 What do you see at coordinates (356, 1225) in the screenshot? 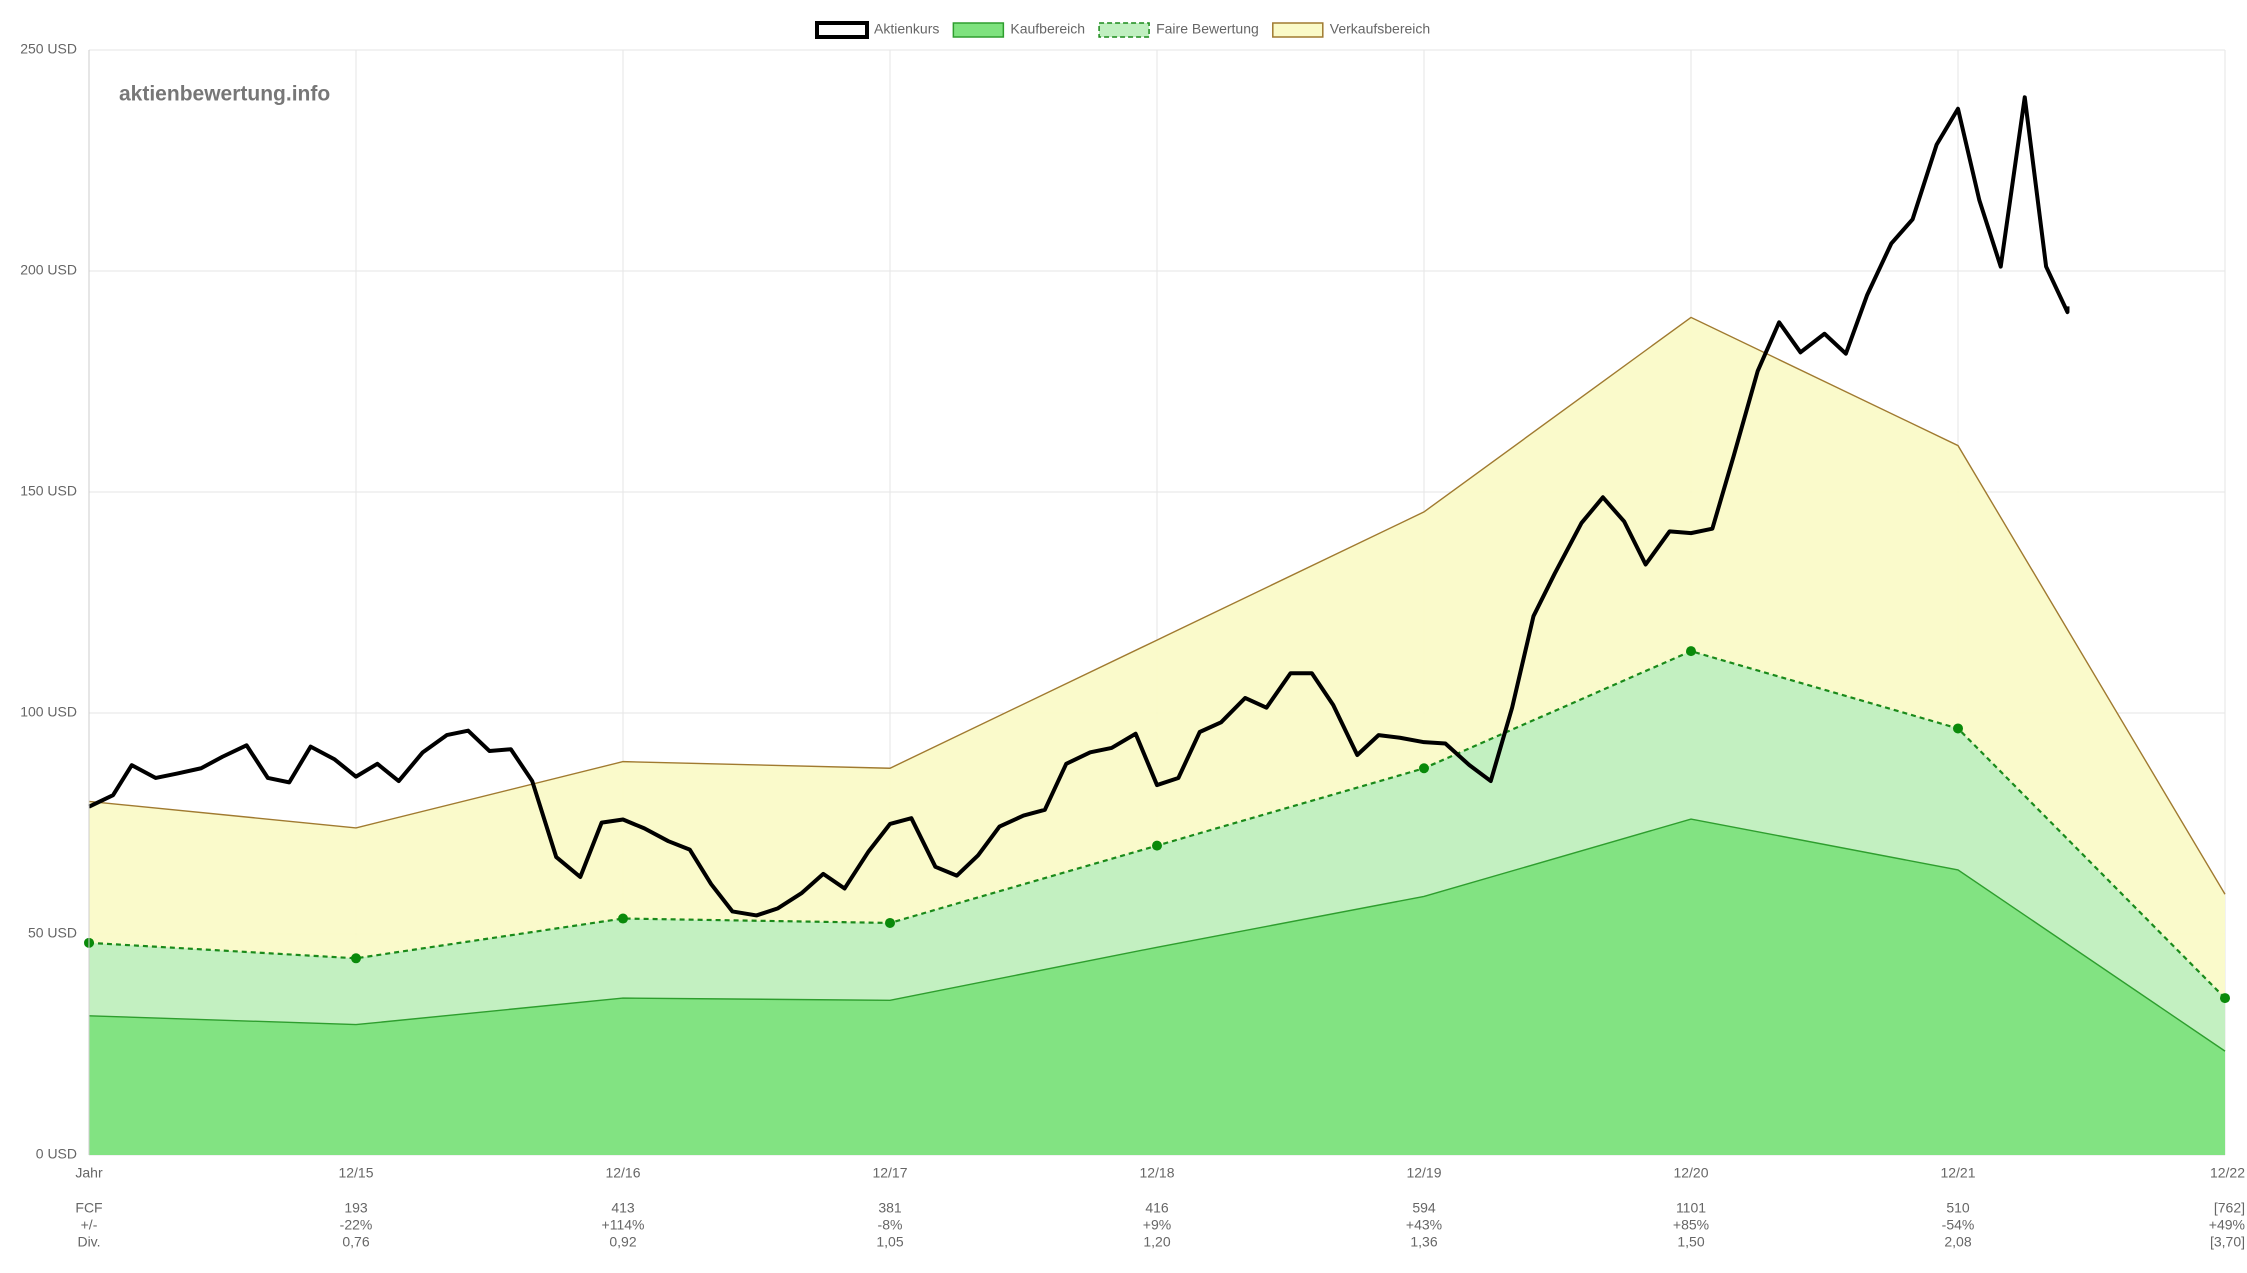
I see `table-cell: -22%` at bounding box center [356, 1225].